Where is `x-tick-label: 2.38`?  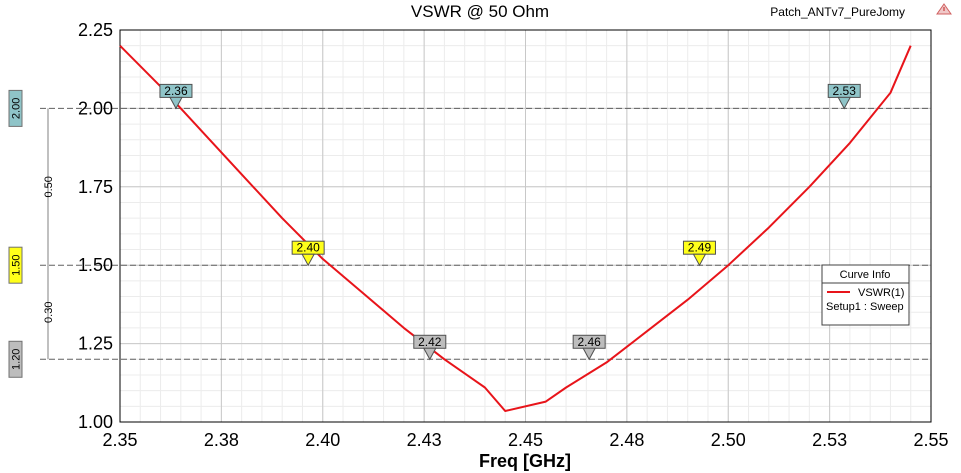 x-tick-label: 2.38 is located at coordinates (221, 440).